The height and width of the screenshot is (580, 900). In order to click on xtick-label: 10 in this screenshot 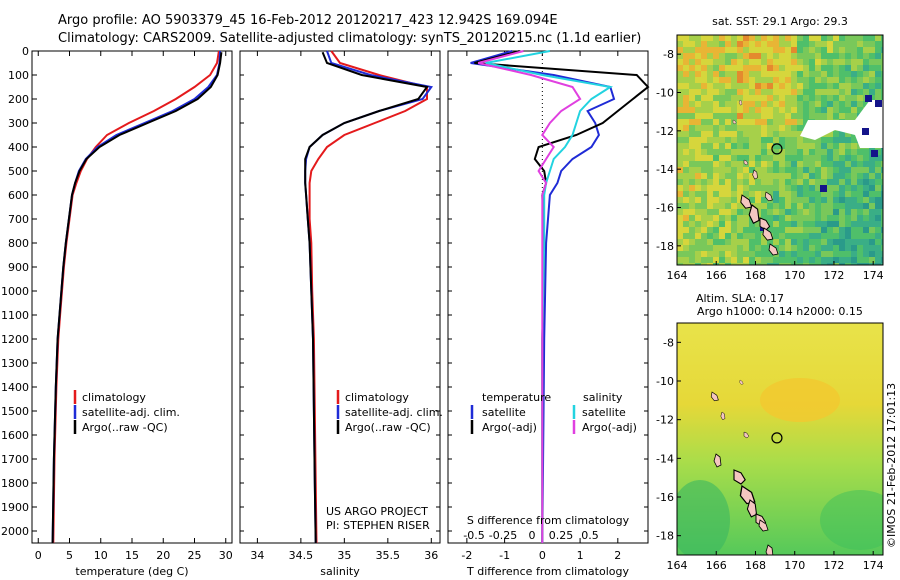, I will do `click(101, 555)`.